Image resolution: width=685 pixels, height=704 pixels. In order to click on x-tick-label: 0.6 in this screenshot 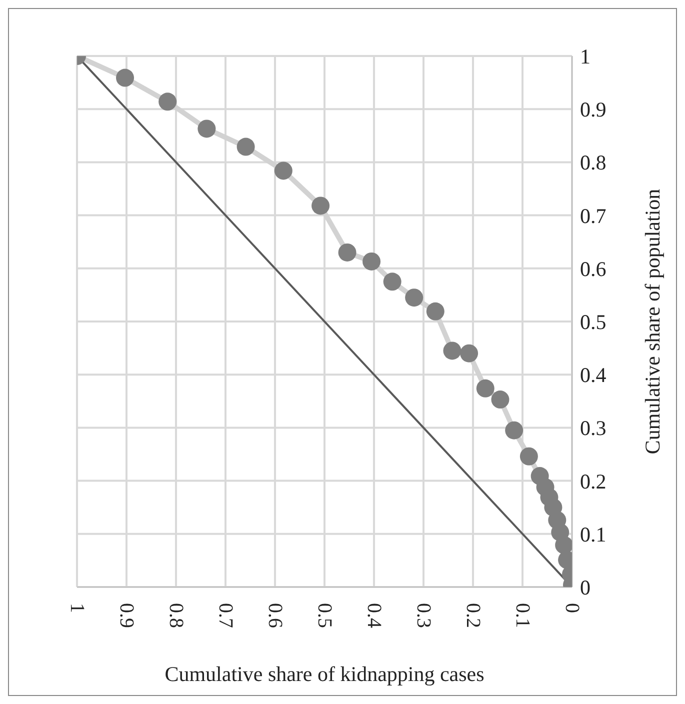, I will do `click(275, 615)`.